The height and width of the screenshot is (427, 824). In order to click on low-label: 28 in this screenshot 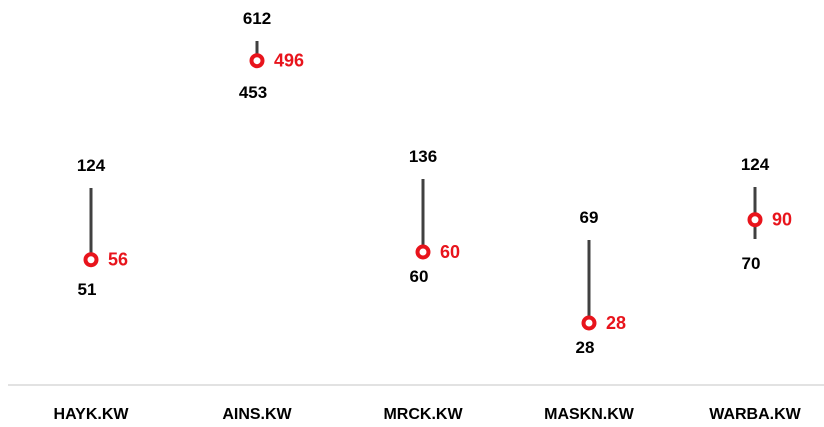, I will do `click(585, 347)`.